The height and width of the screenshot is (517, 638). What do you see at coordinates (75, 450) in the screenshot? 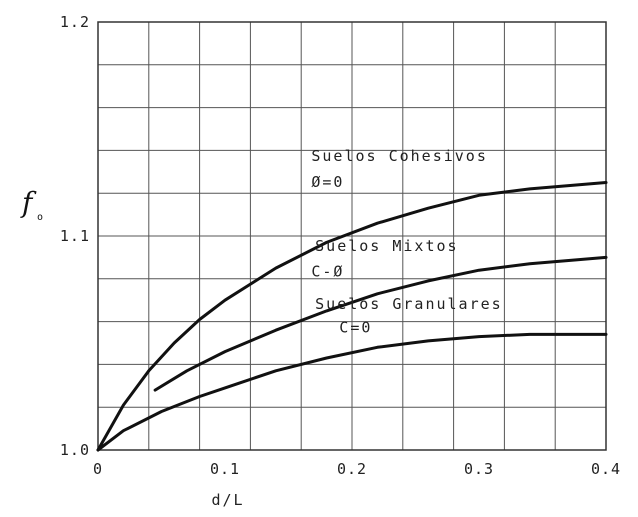
I see `y-tick-label: 1.0` at bounding box center [75, 450].